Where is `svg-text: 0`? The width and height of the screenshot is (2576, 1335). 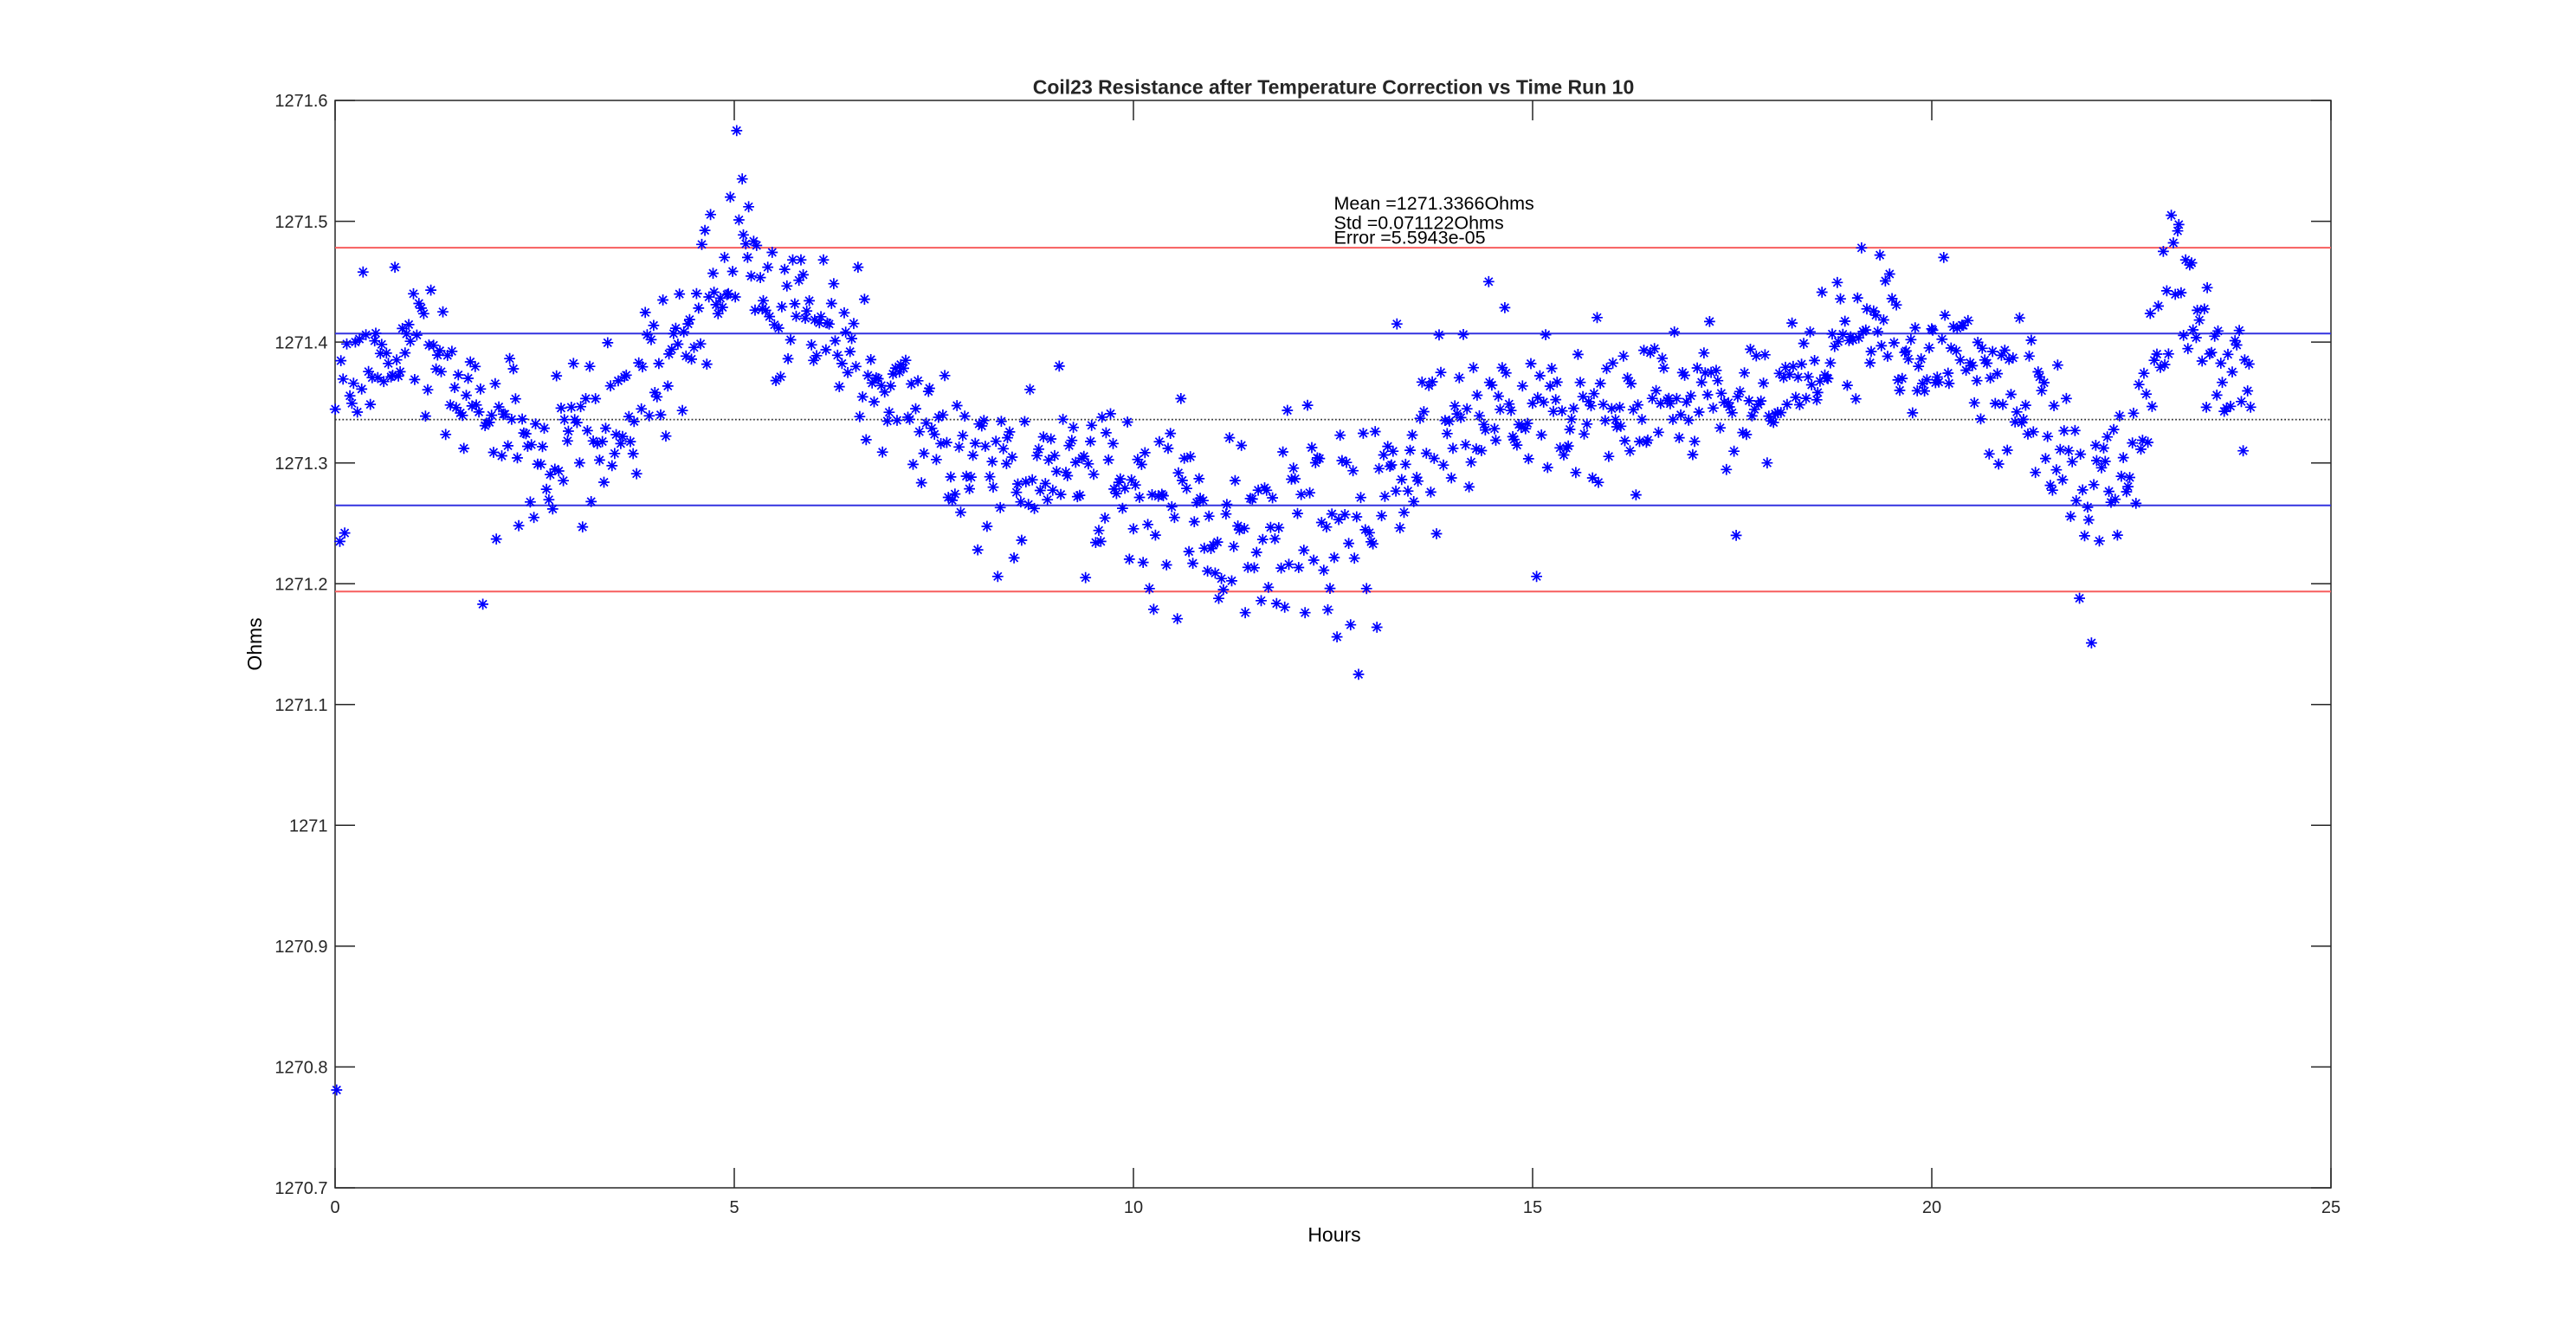 svg-text: 0 is located at coordinates (334, 1207).